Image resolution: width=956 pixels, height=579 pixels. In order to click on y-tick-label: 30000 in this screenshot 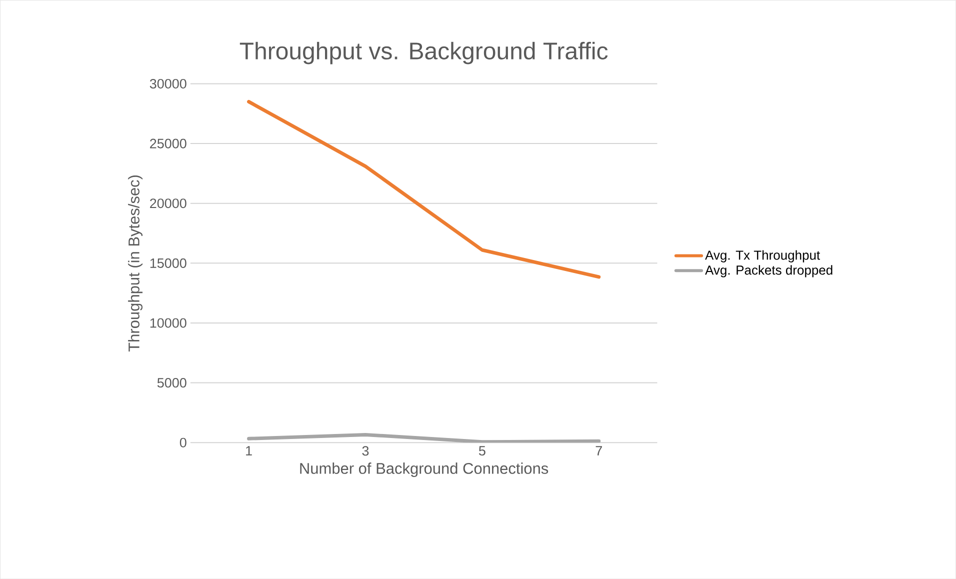, I will do `click(168, 83)`.